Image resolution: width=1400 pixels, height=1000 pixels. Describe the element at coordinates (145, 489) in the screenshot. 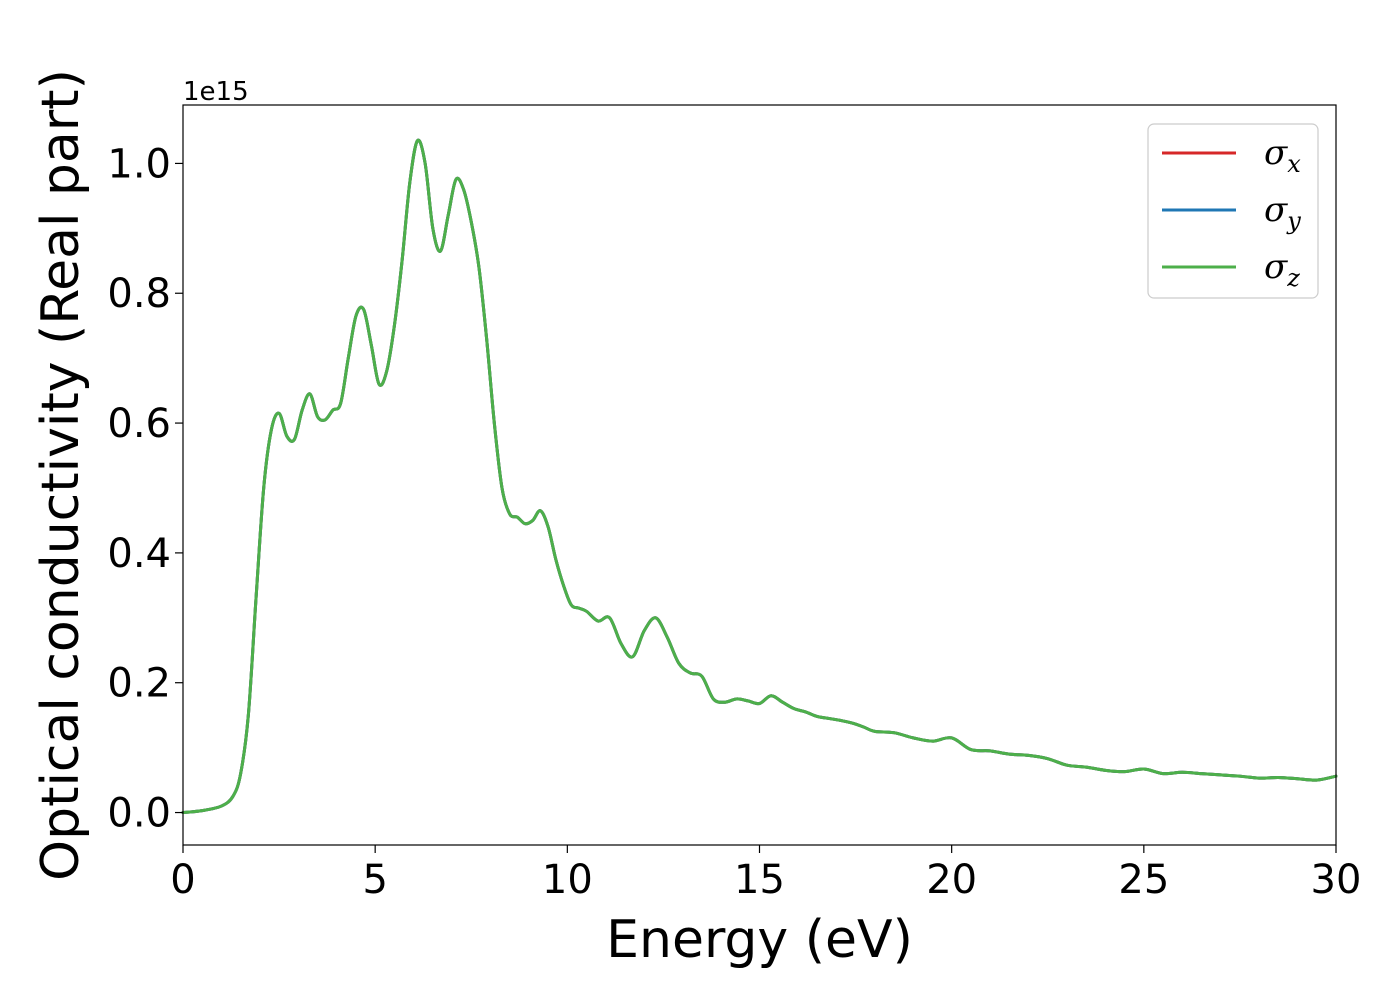

I see `y-axis-ticks: 0.0 0.2 0.4 0.6 0.8 1.0` at that location.